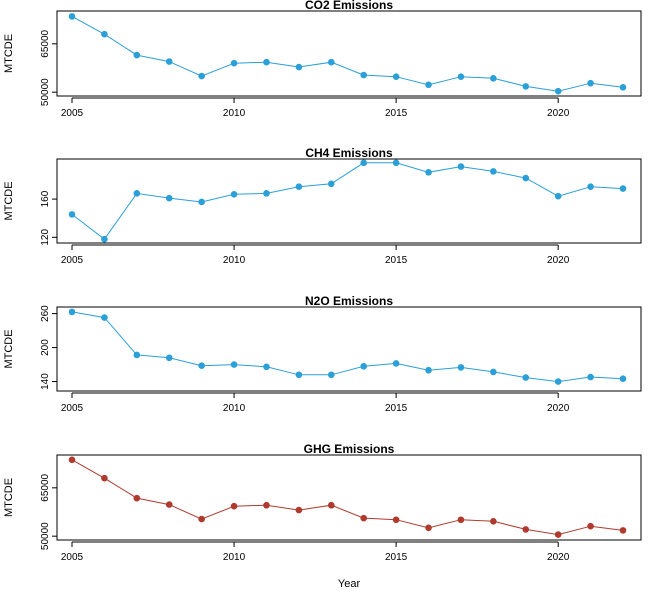  I want to click on co2-y-tick-label: 65000, so click(45, 43).